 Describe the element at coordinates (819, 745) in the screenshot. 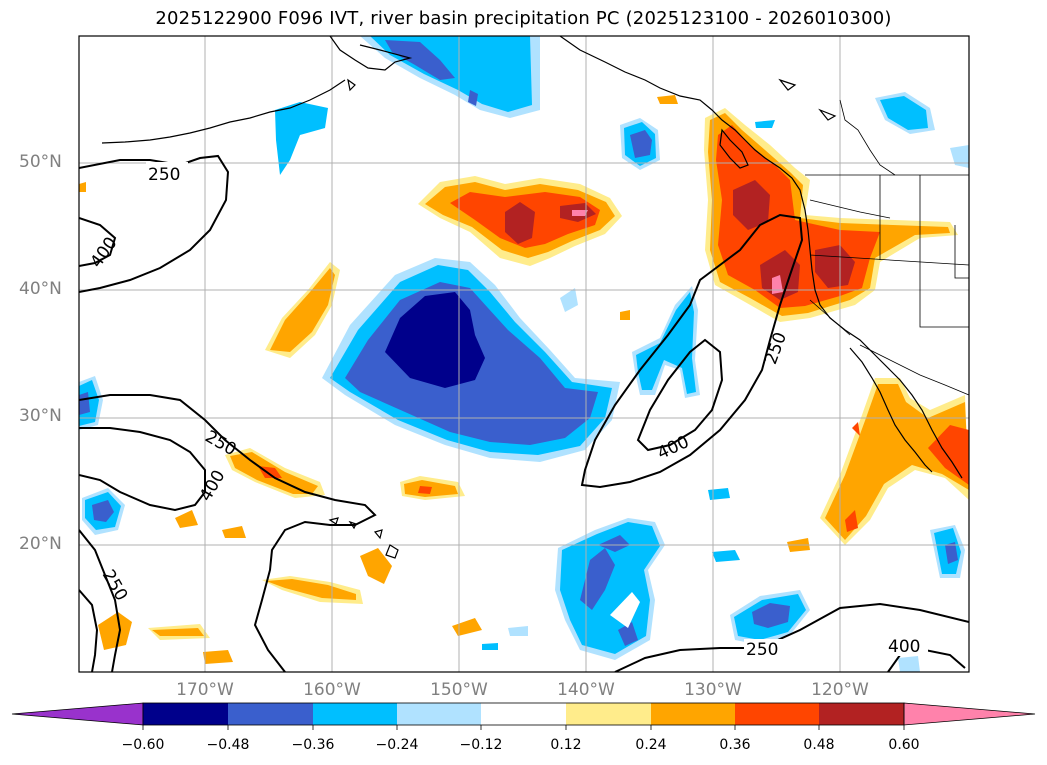

I see `colorbar-tick-label: 0.48` at that location.